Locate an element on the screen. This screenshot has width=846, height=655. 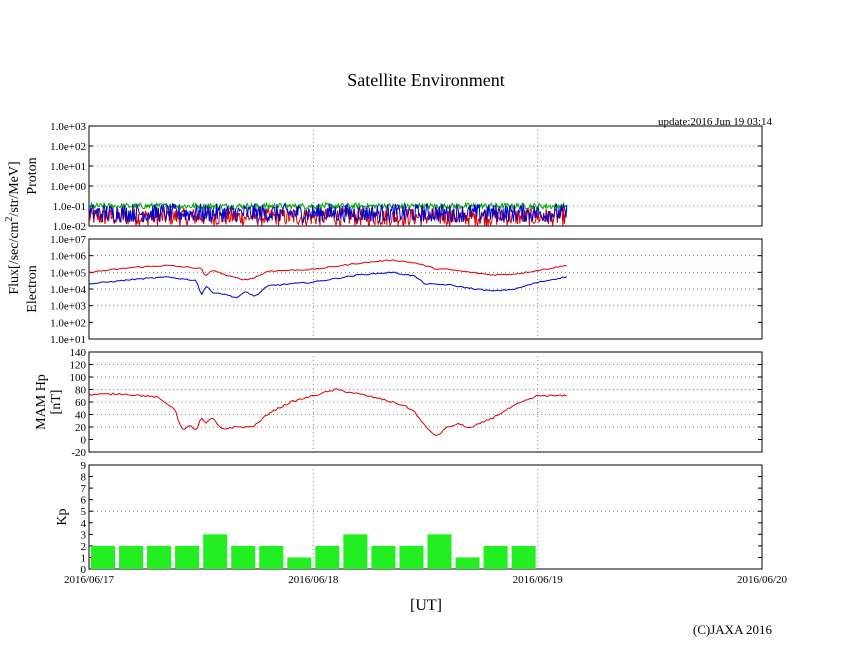
ytick-label-kp-4: 4 is located at coordinates (84, 524).